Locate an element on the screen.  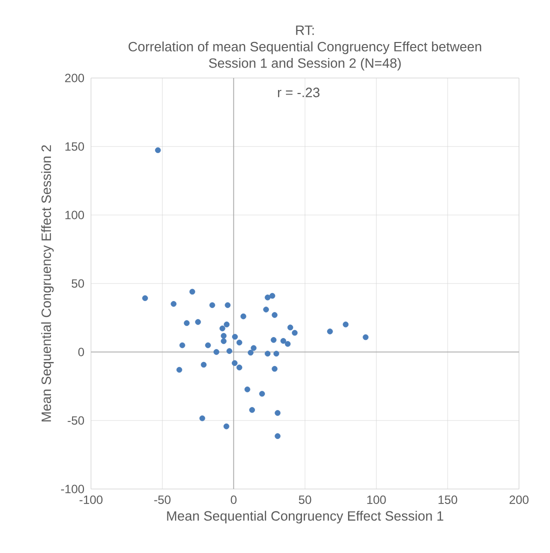
x-tick-label: 200 is located at coordinates (519, 500).